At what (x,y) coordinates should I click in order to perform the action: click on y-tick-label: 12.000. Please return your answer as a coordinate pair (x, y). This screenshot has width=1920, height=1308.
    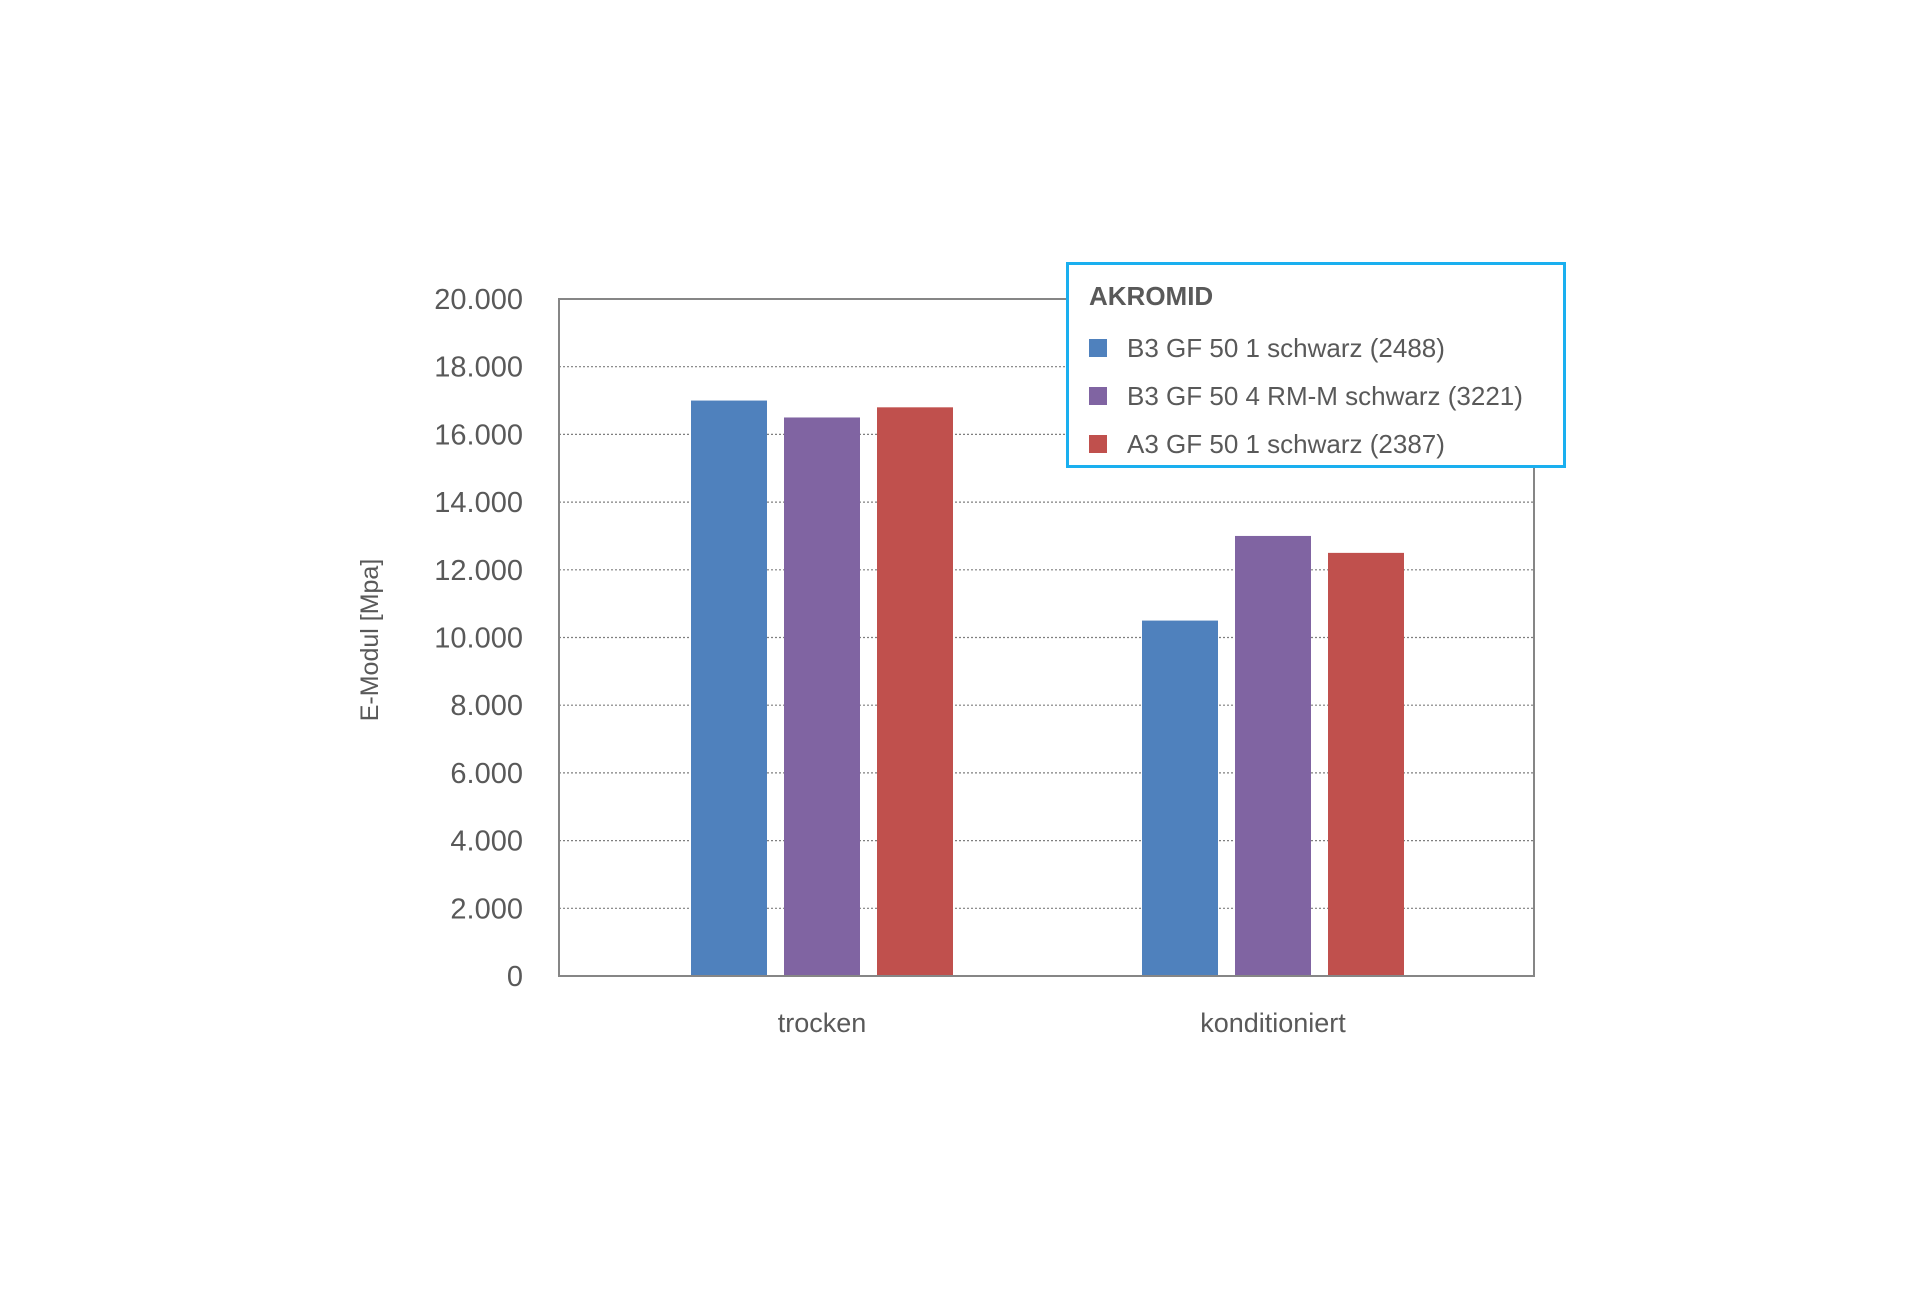
    Looking at the image, I should click on (478, 571).